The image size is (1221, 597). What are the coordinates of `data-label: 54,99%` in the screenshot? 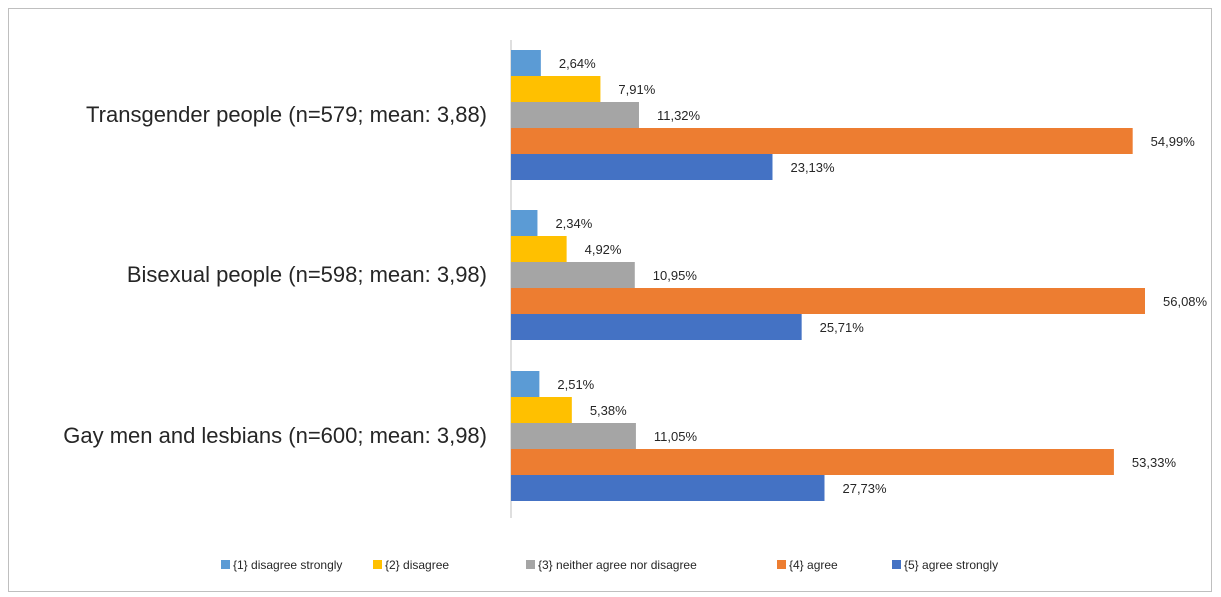 It's located at (1173, 141).